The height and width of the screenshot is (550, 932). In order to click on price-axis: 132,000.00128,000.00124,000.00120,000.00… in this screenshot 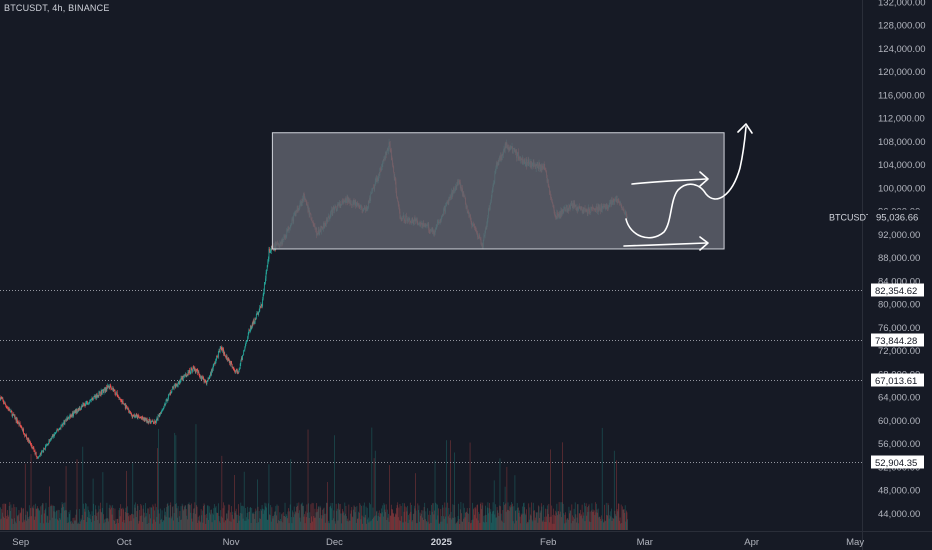, I will do `click(902, 260)`.